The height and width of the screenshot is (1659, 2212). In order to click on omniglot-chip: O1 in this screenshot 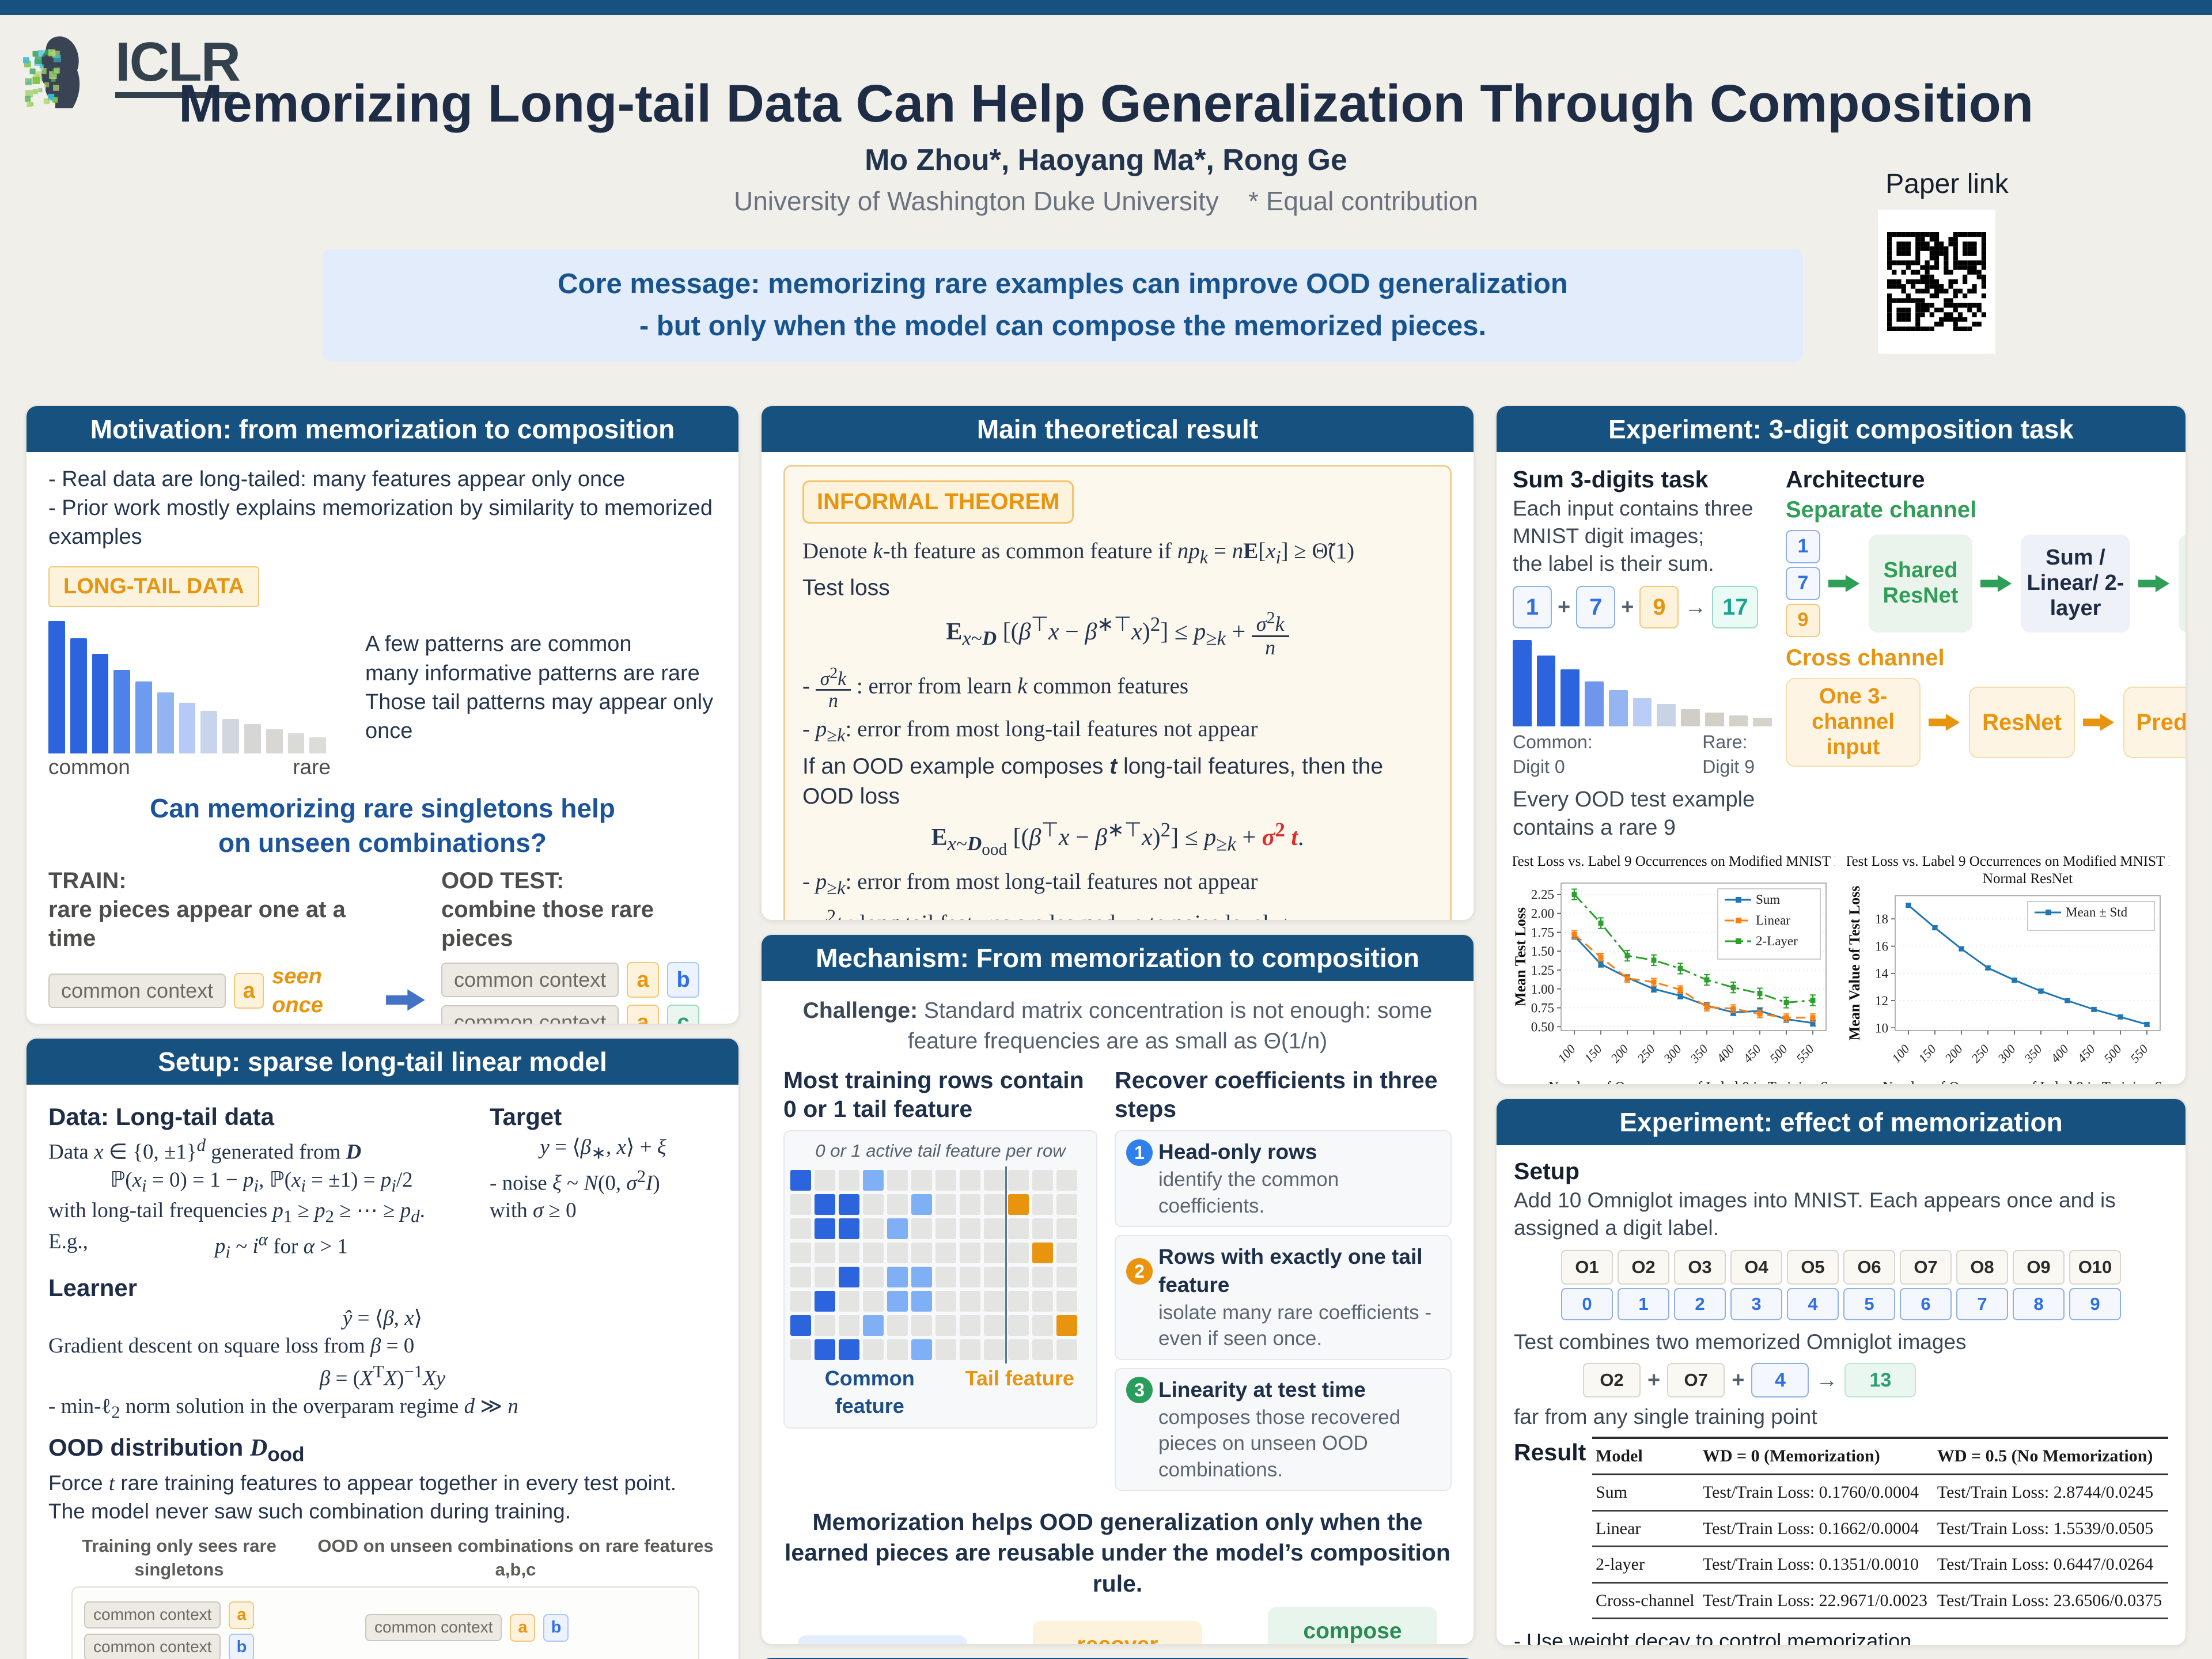, I will do `click(1587, 1267)`.